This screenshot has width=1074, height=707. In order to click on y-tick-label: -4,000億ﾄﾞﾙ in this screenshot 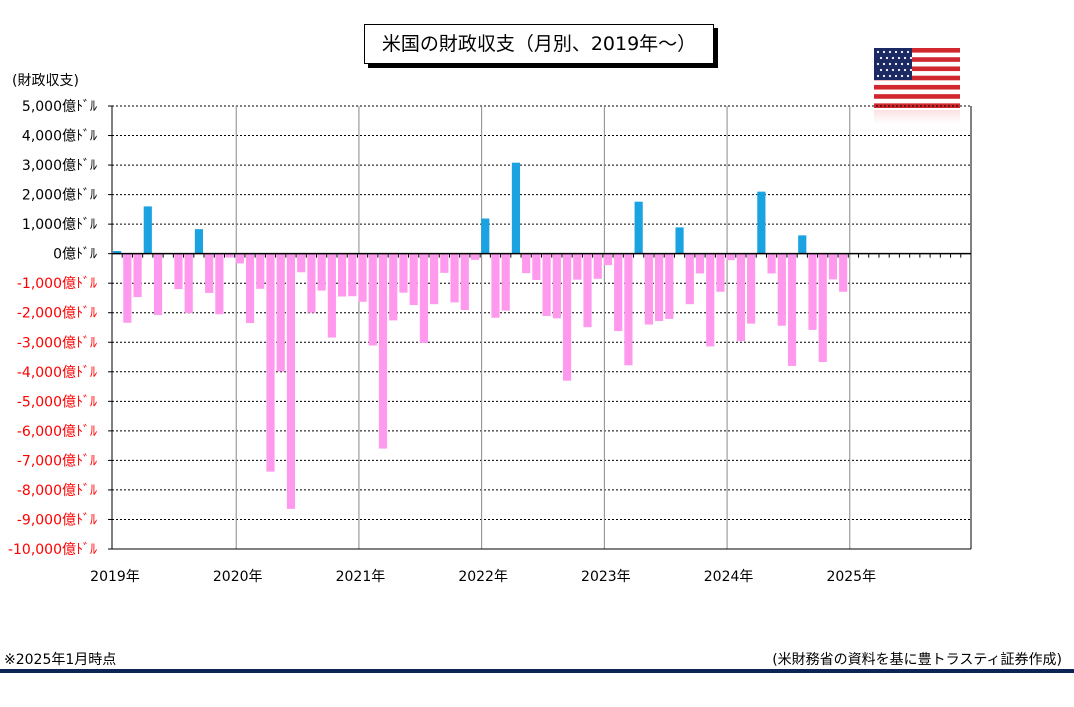, I will do `click(57, 373)`.